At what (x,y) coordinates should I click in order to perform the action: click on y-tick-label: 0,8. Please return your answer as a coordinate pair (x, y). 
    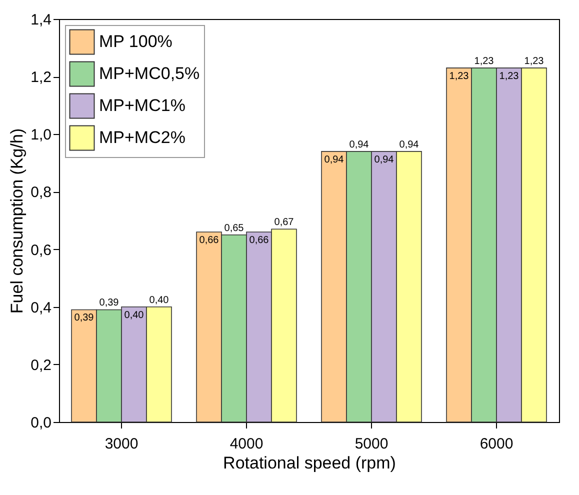
    Looking at the image, I should click on (41, 193).